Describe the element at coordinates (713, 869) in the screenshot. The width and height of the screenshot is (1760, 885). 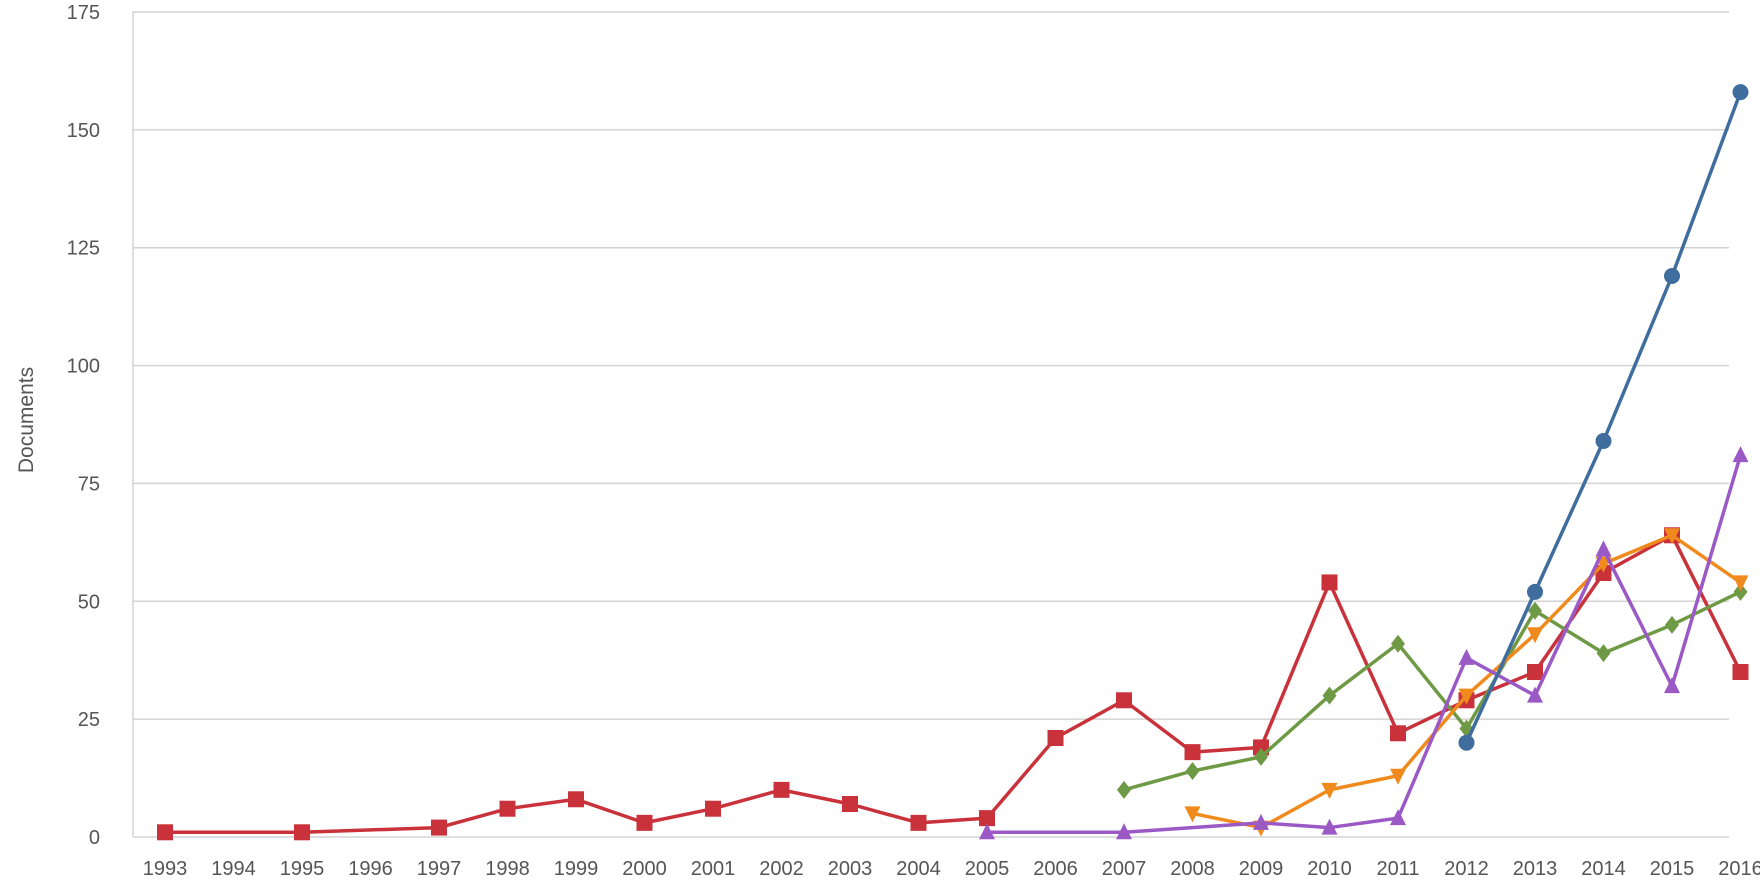
I see `x-tick-label: 2001` at that location.